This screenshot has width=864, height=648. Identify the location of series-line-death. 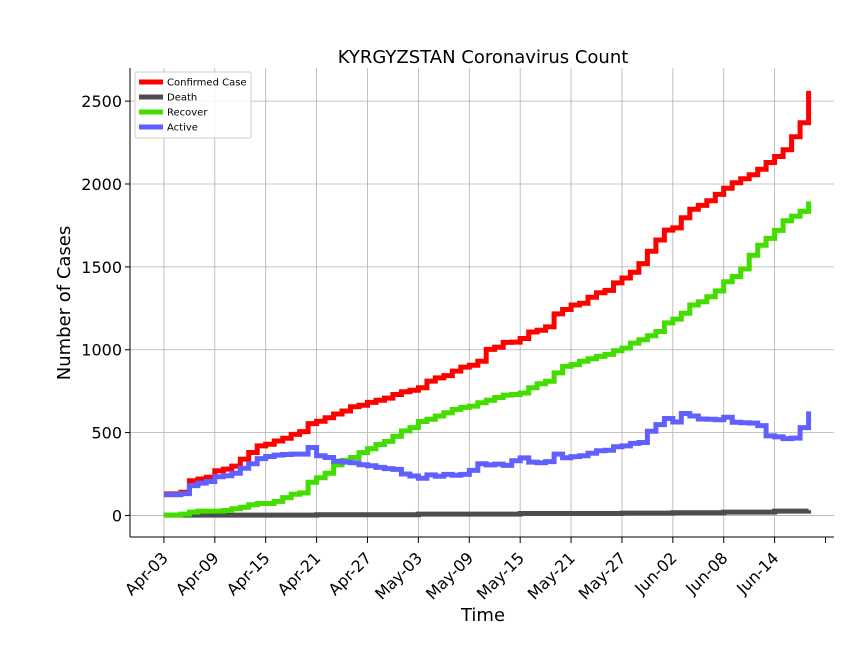
(487, 513).